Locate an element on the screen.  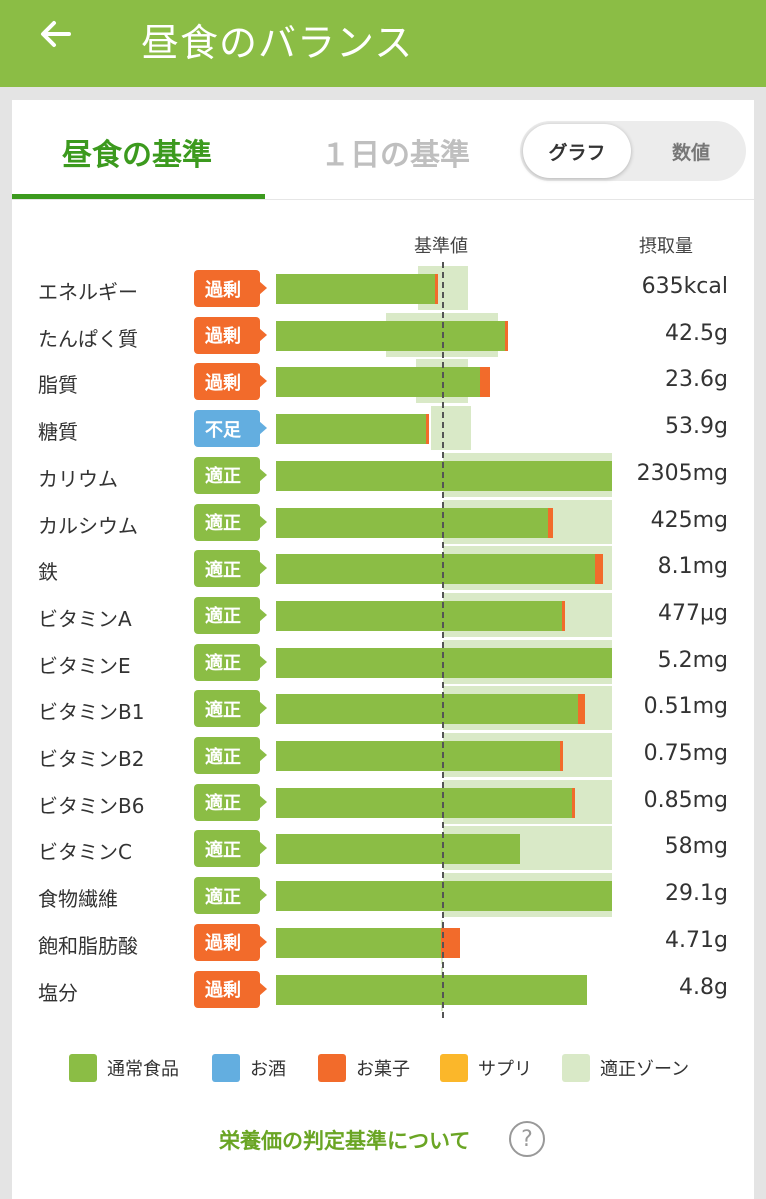
intake-amount: 42.5g is located at coordinates (696, 333).